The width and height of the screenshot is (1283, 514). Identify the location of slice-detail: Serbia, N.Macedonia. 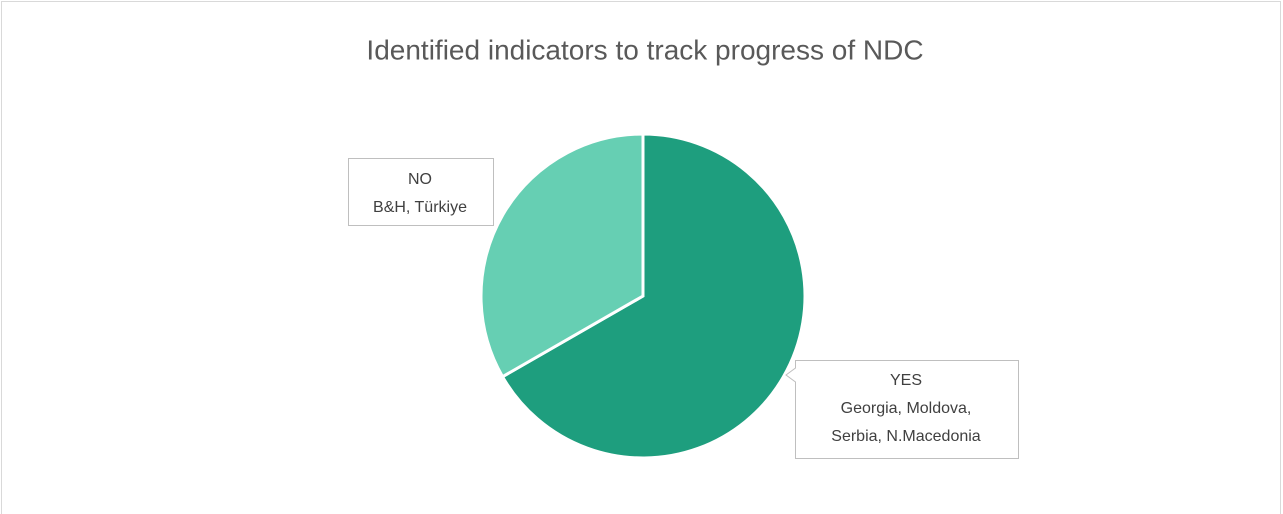
(906, 436).